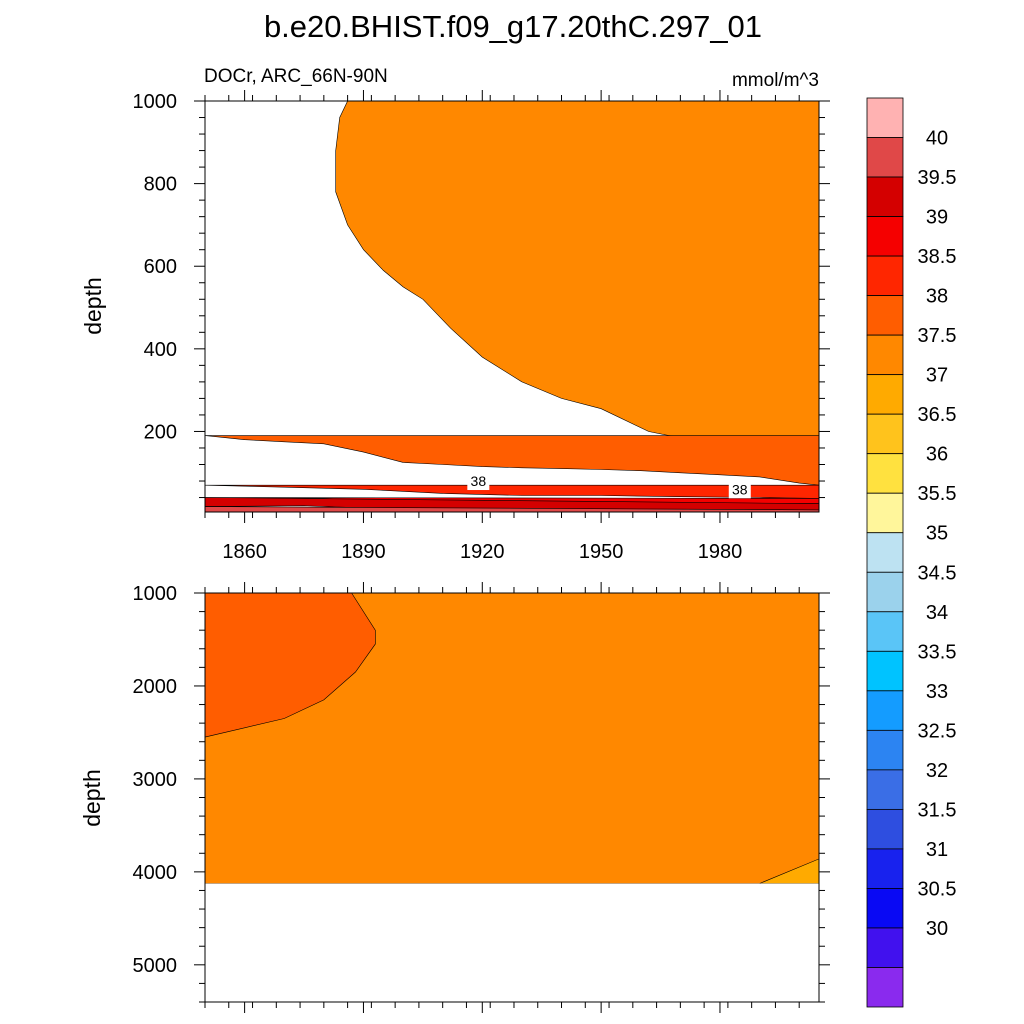 The width and height of the screenshot is (1024, 1024). I want to click on upper-y-tick-label: 200, so click(160, 432).